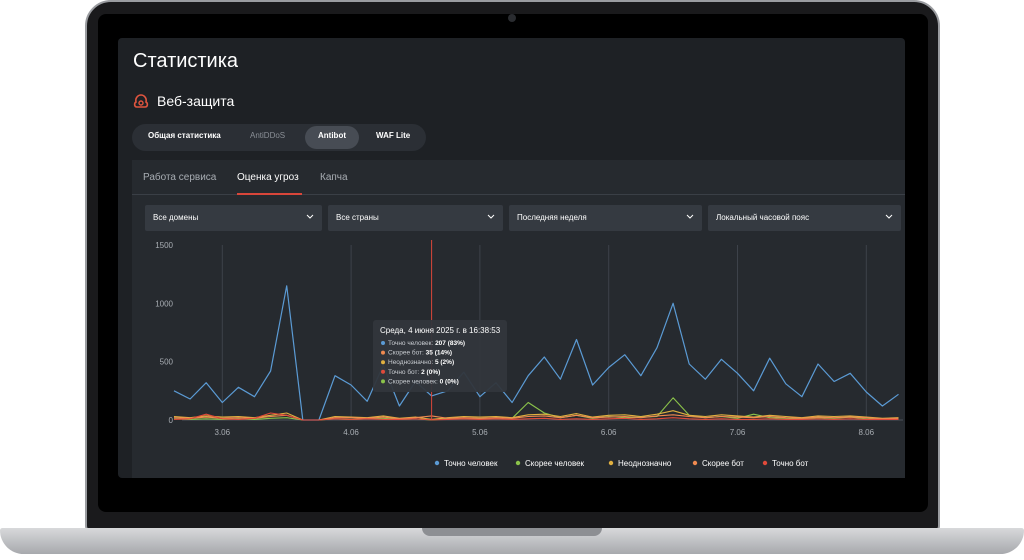 The image size is (1024, 560). I want to click on tooltip-label: Точно человек:, so click(410, 343).